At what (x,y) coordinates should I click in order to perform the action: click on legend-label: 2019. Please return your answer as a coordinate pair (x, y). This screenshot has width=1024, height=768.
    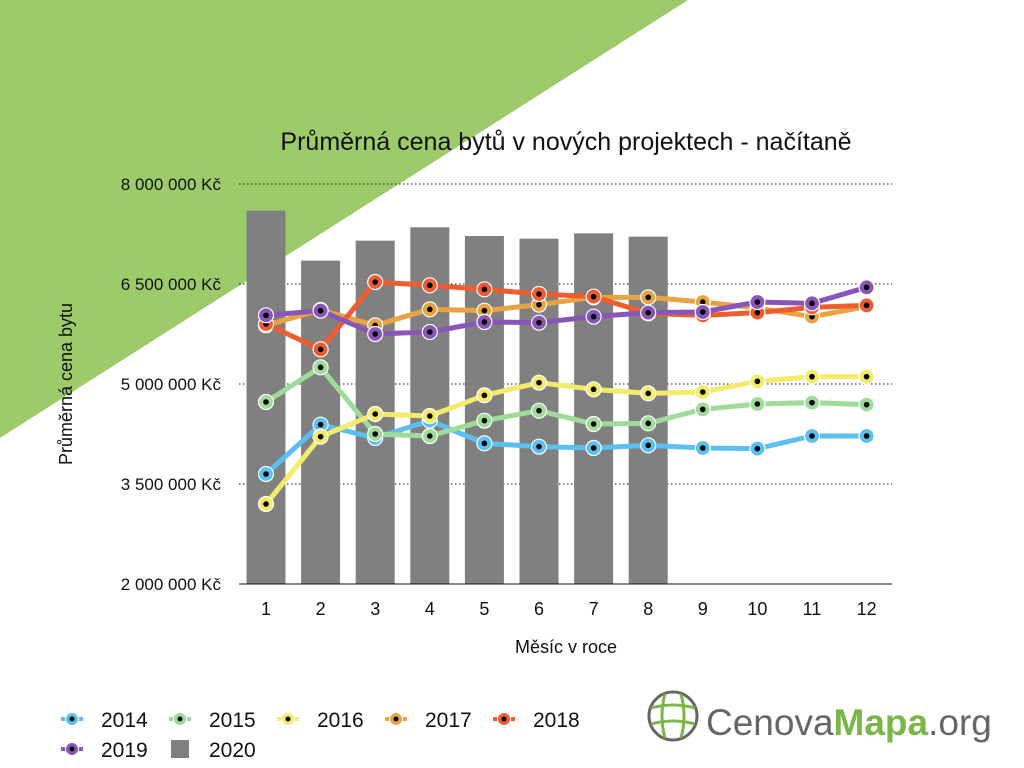
    Looking at the image, I should click on (124, 750).